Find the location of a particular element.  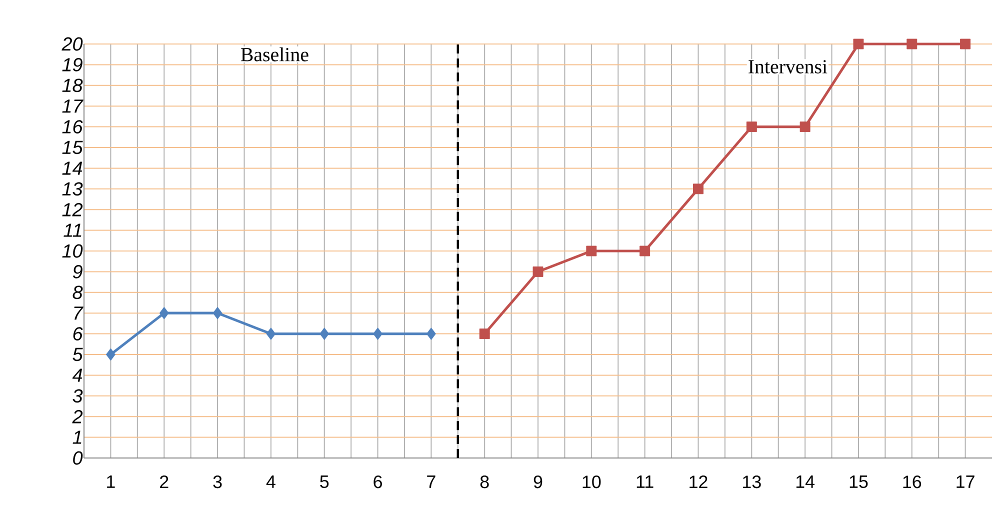

x-tick-label: 2 is located at coordinates (164, 482).